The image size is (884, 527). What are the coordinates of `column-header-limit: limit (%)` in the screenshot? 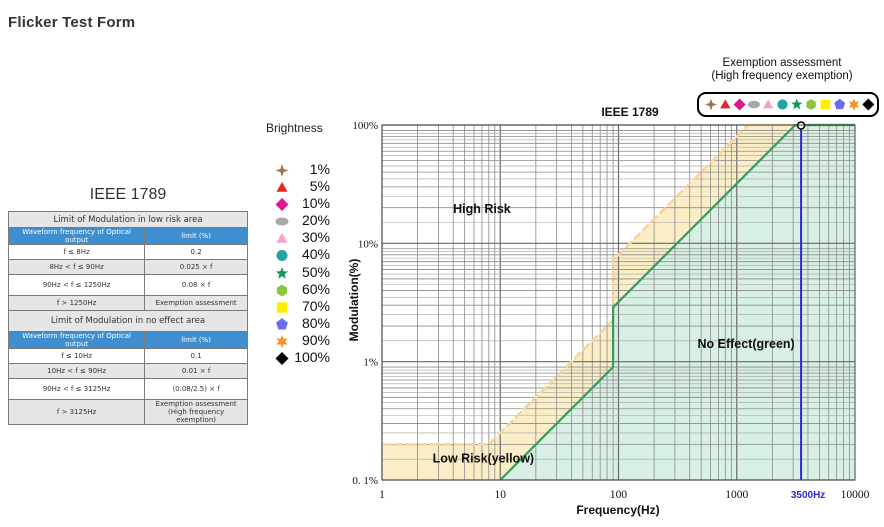 It's located at (196, 340).